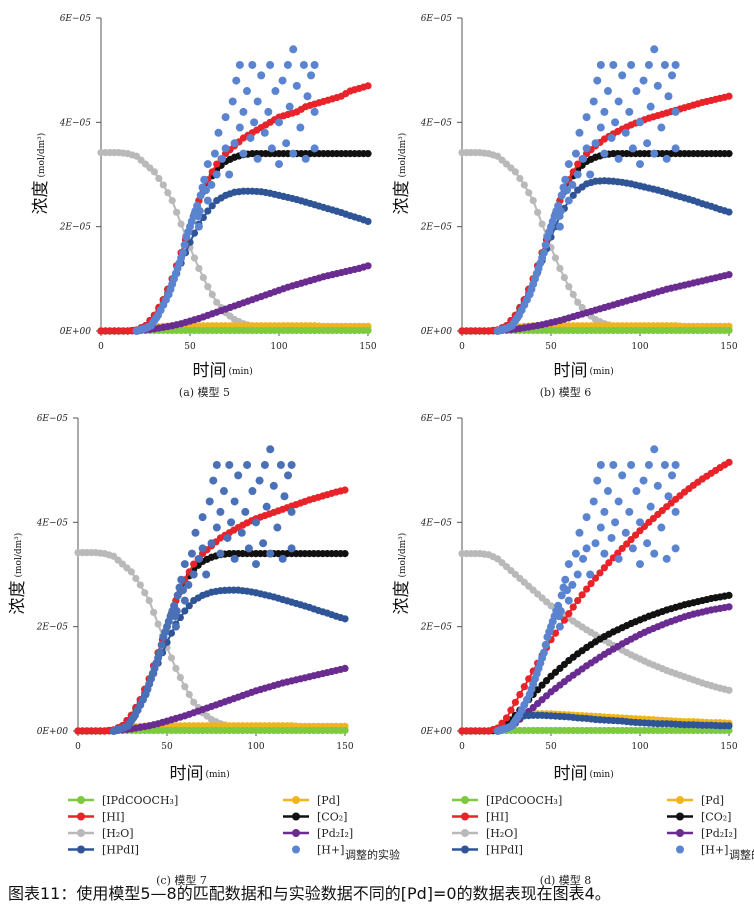 The width and height of the screenshot is (754, 917). Describe the element at coordinates (368, 330) in the screenshot. I see `data-point-IPdCOOCH3` at that location.